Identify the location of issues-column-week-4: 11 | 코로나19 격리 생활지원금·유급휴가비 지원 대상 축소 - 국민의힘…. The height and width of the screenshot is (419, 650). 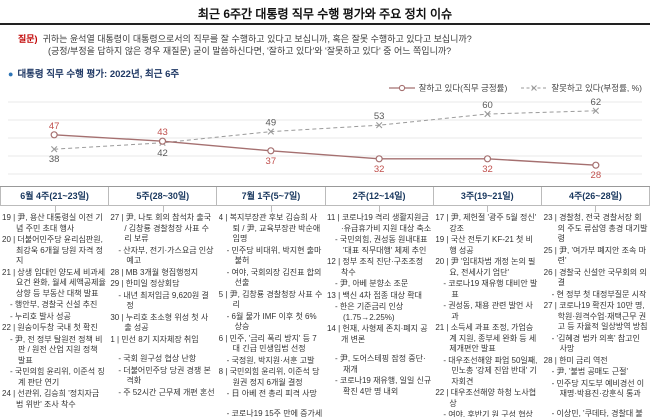
(379, 315).